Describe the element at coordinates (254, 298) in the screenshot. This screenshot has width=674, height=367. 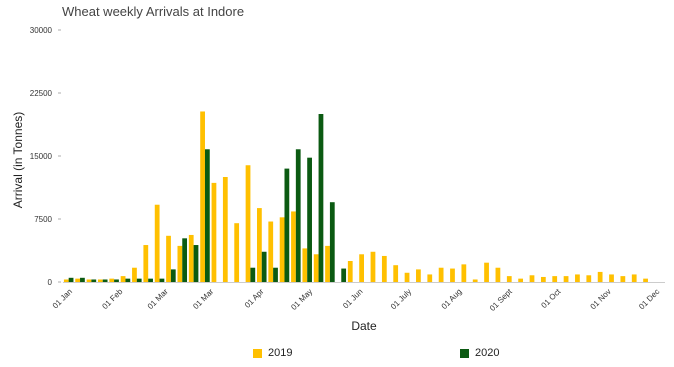
I see `x-tick-label: 01 Apr` at that location.